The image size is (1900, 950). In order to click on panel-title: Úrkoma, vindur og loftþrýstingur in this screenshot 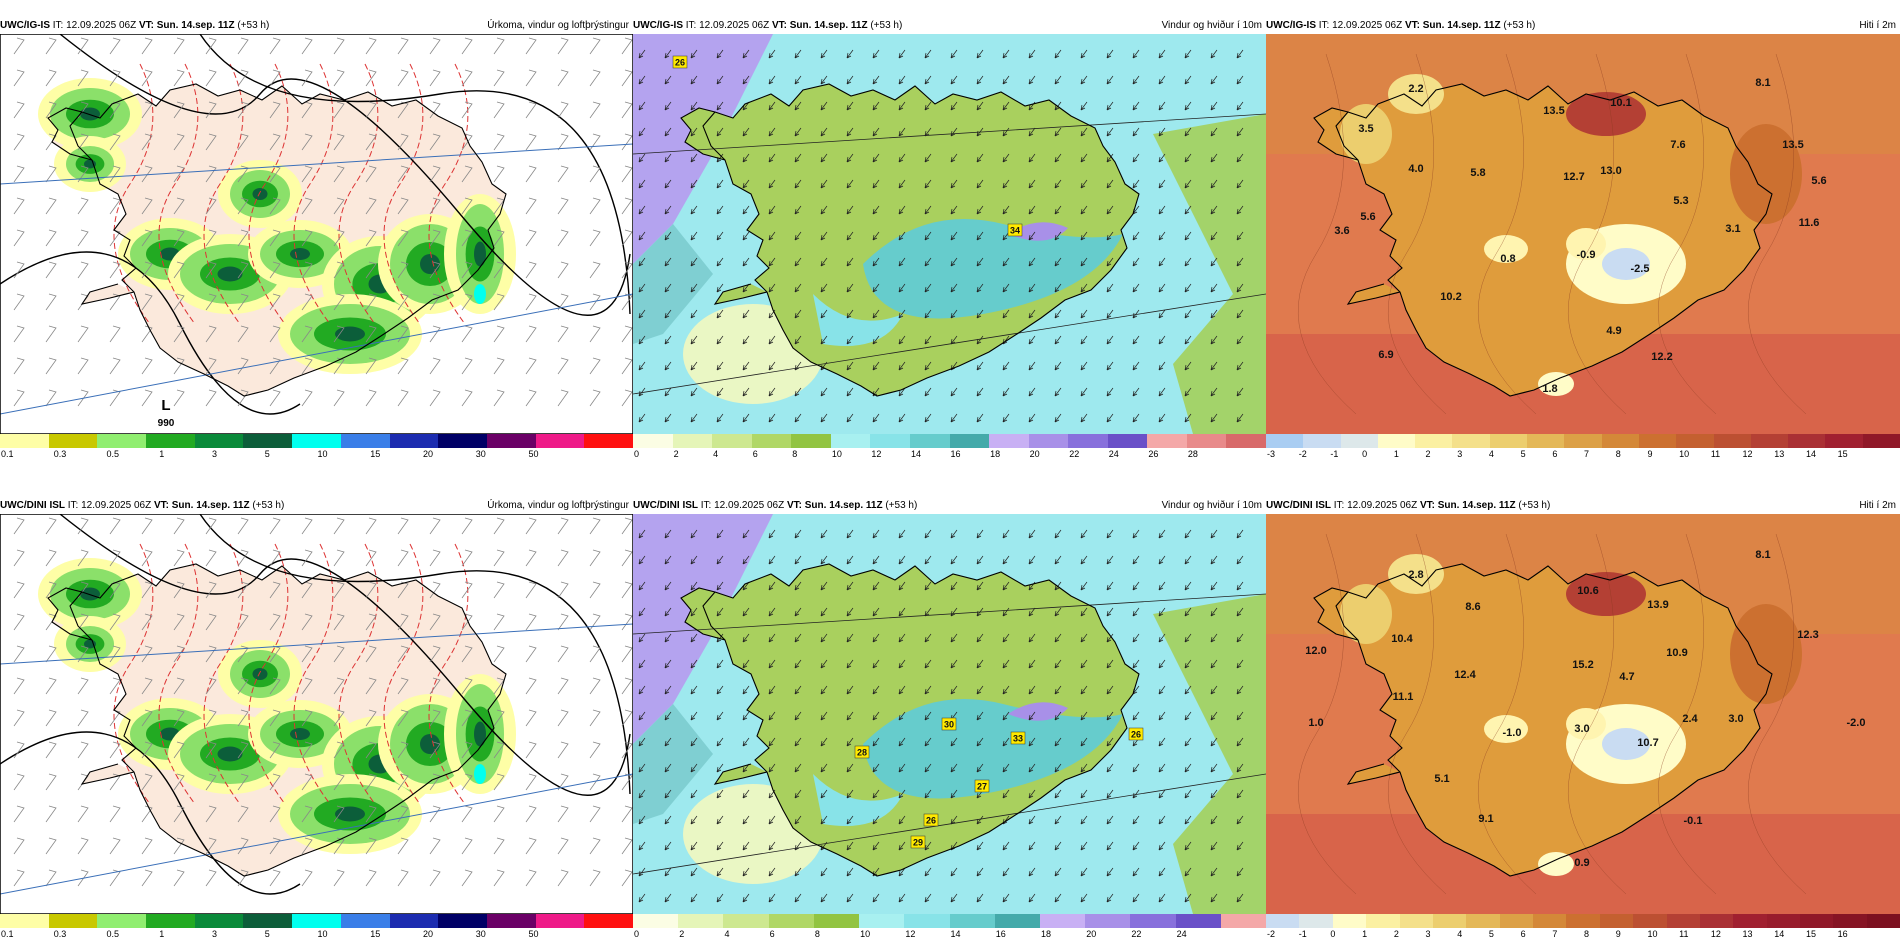, I will do `click(558, 505)`.